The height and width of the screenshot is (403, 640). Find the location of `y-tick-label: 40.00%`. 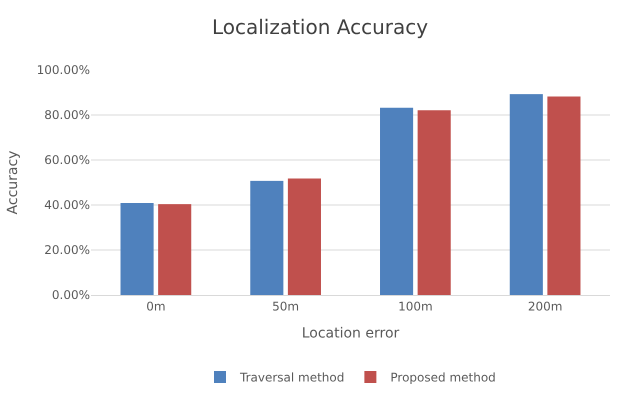

y-tick-label: 40.00% is located at coordinates (67, 205).